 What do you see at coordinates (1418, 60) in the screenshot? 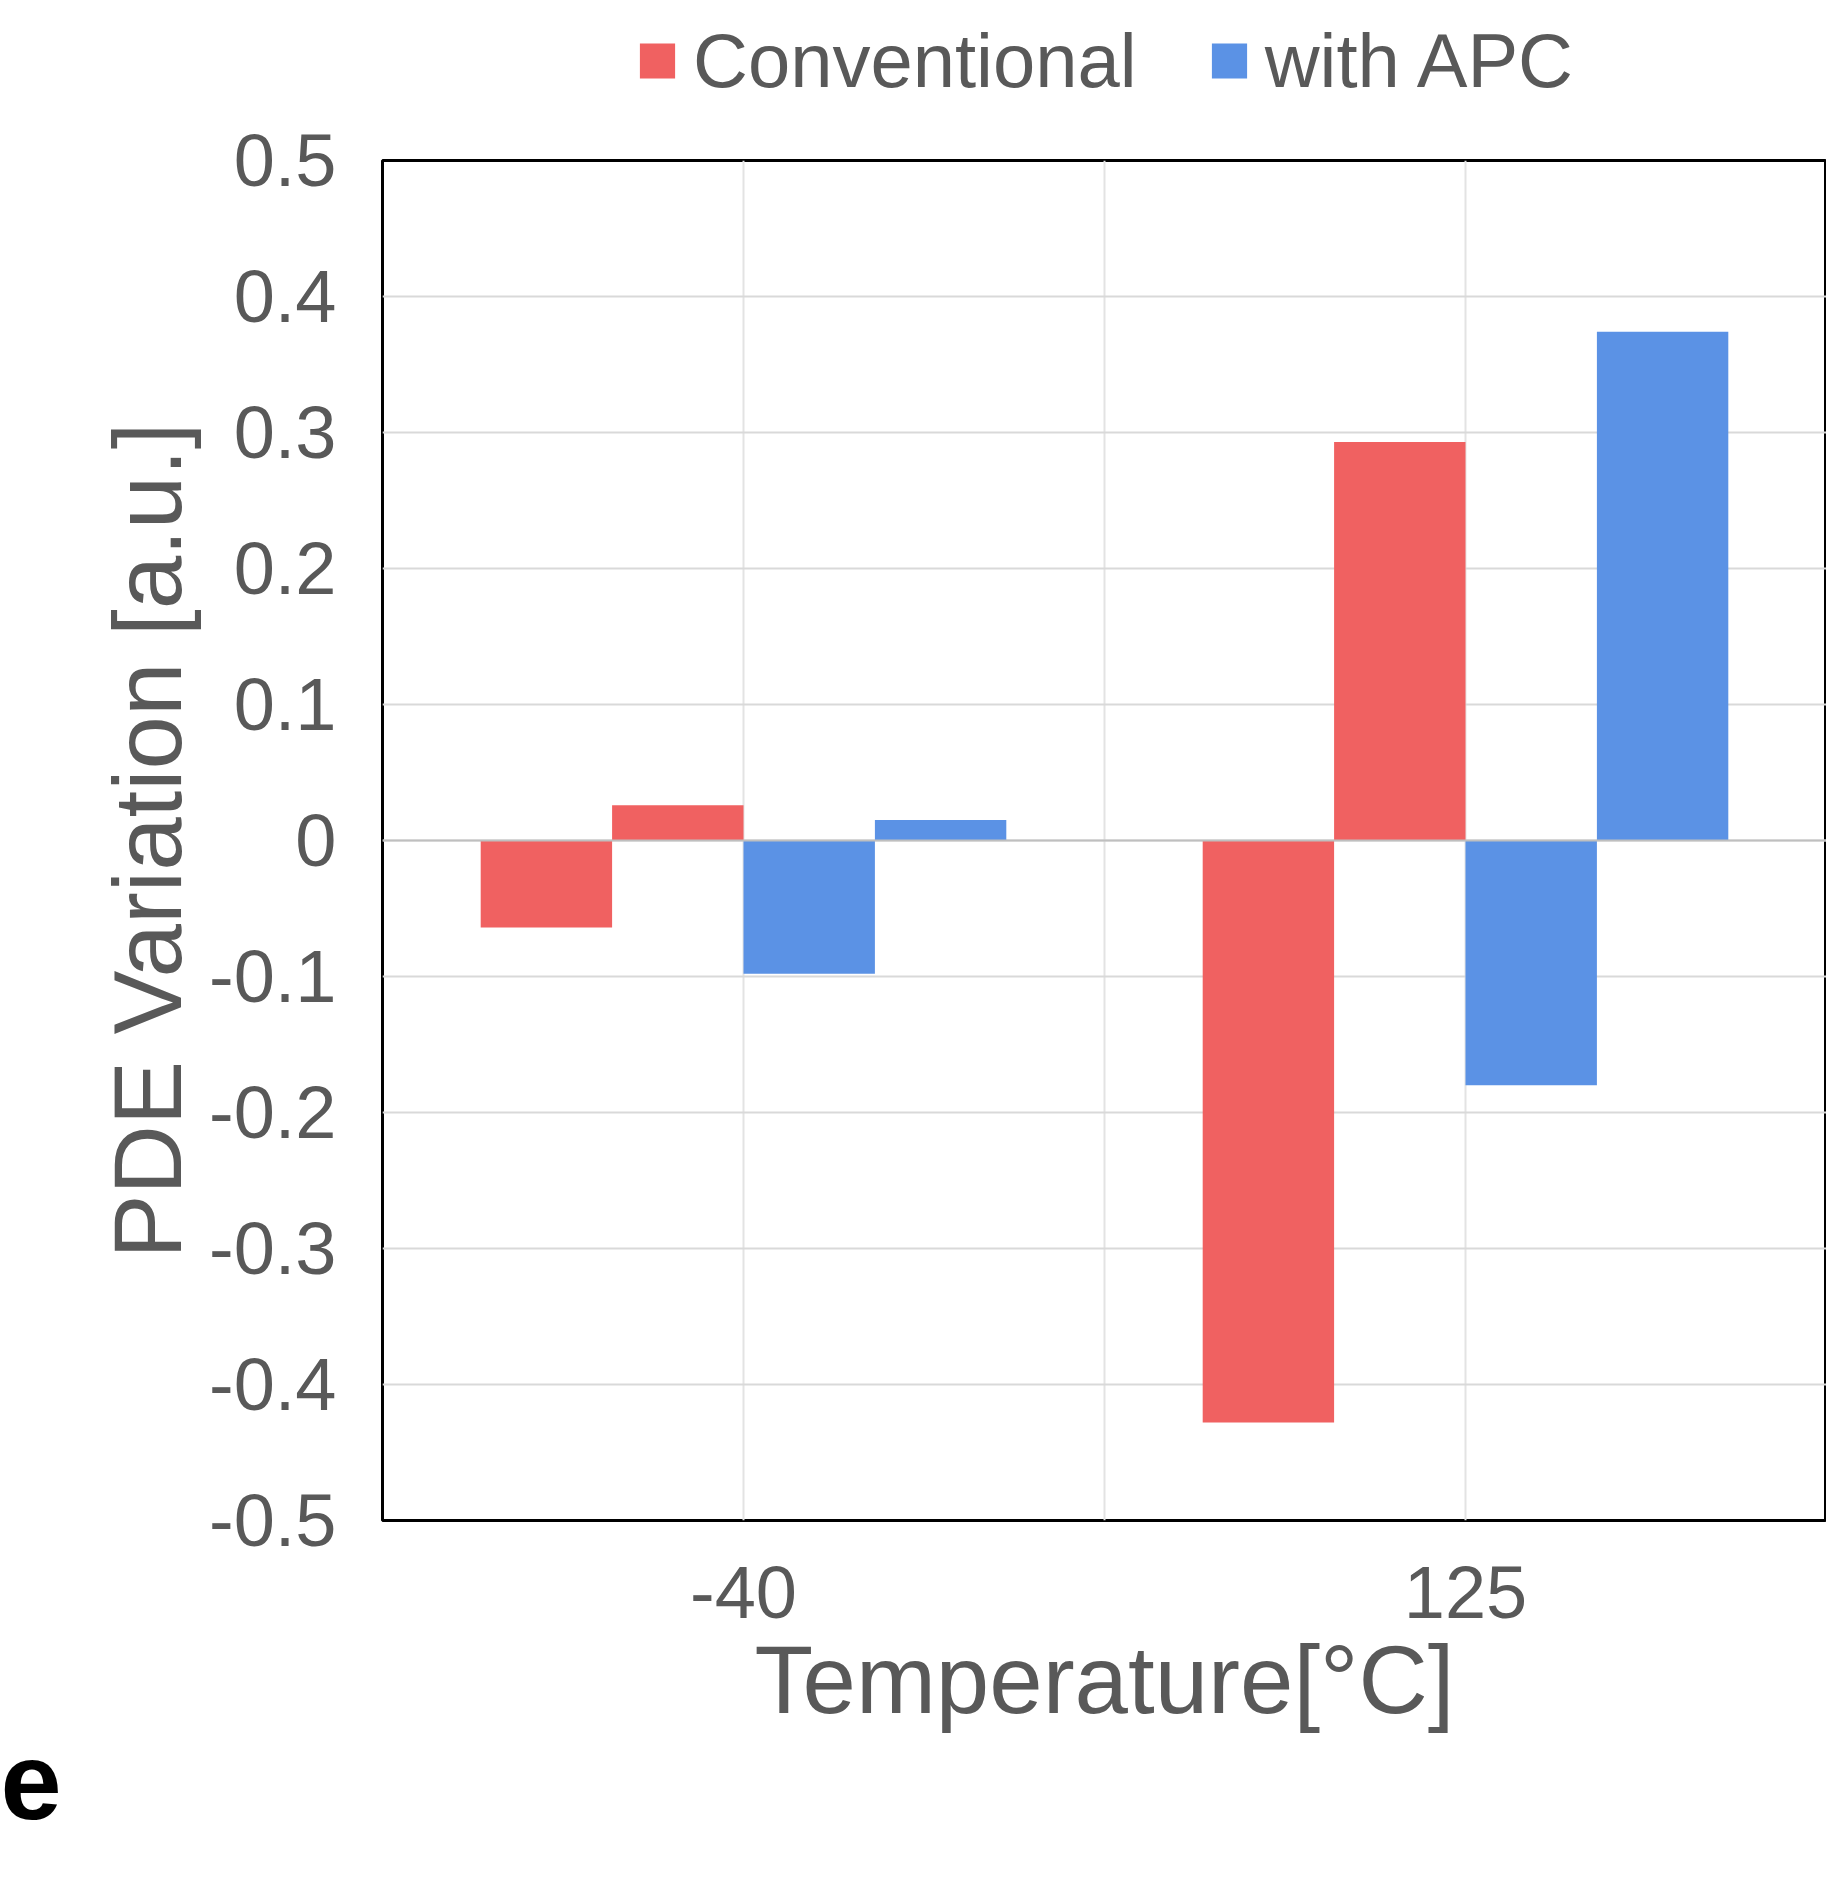
I see `legend-label: with APC` at bounding box center [1418, 60].